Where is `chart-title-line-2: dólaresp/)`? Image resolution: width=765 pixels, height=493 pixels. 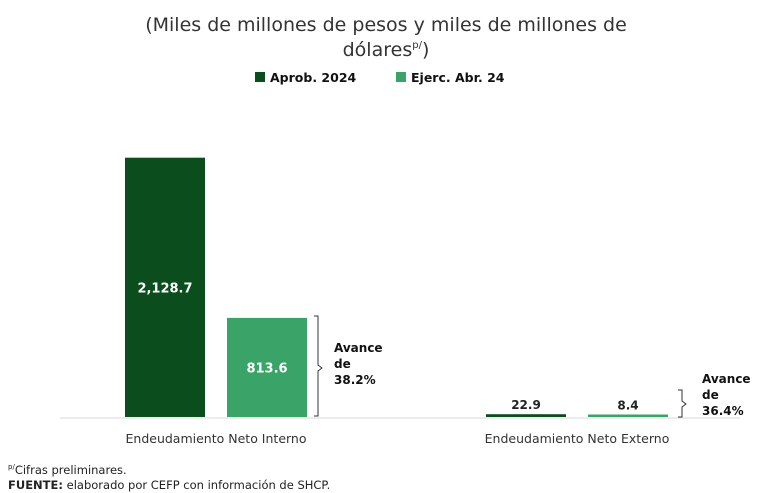 chart-title-line-2: dólaresp/) is located at coordinates (386, 50).